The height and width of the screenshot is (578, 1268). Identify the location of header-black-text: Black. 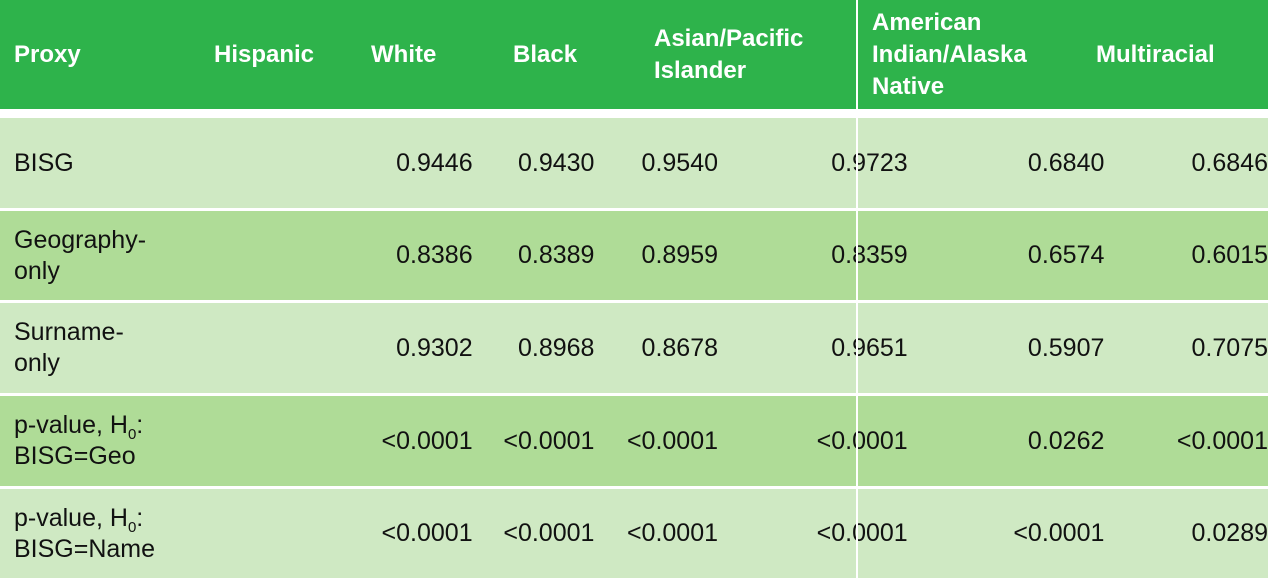
(545, 54).